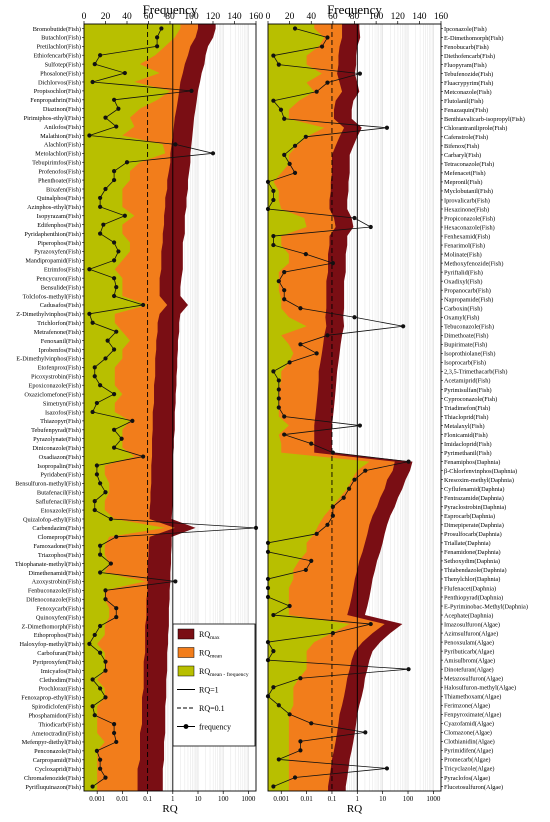 The image size is (550, 822). What do you see at coordinates (469, 660) in the screenshot?
I see `category-label: Amisulbrom(Algae)` at bounding box center [469, 660].